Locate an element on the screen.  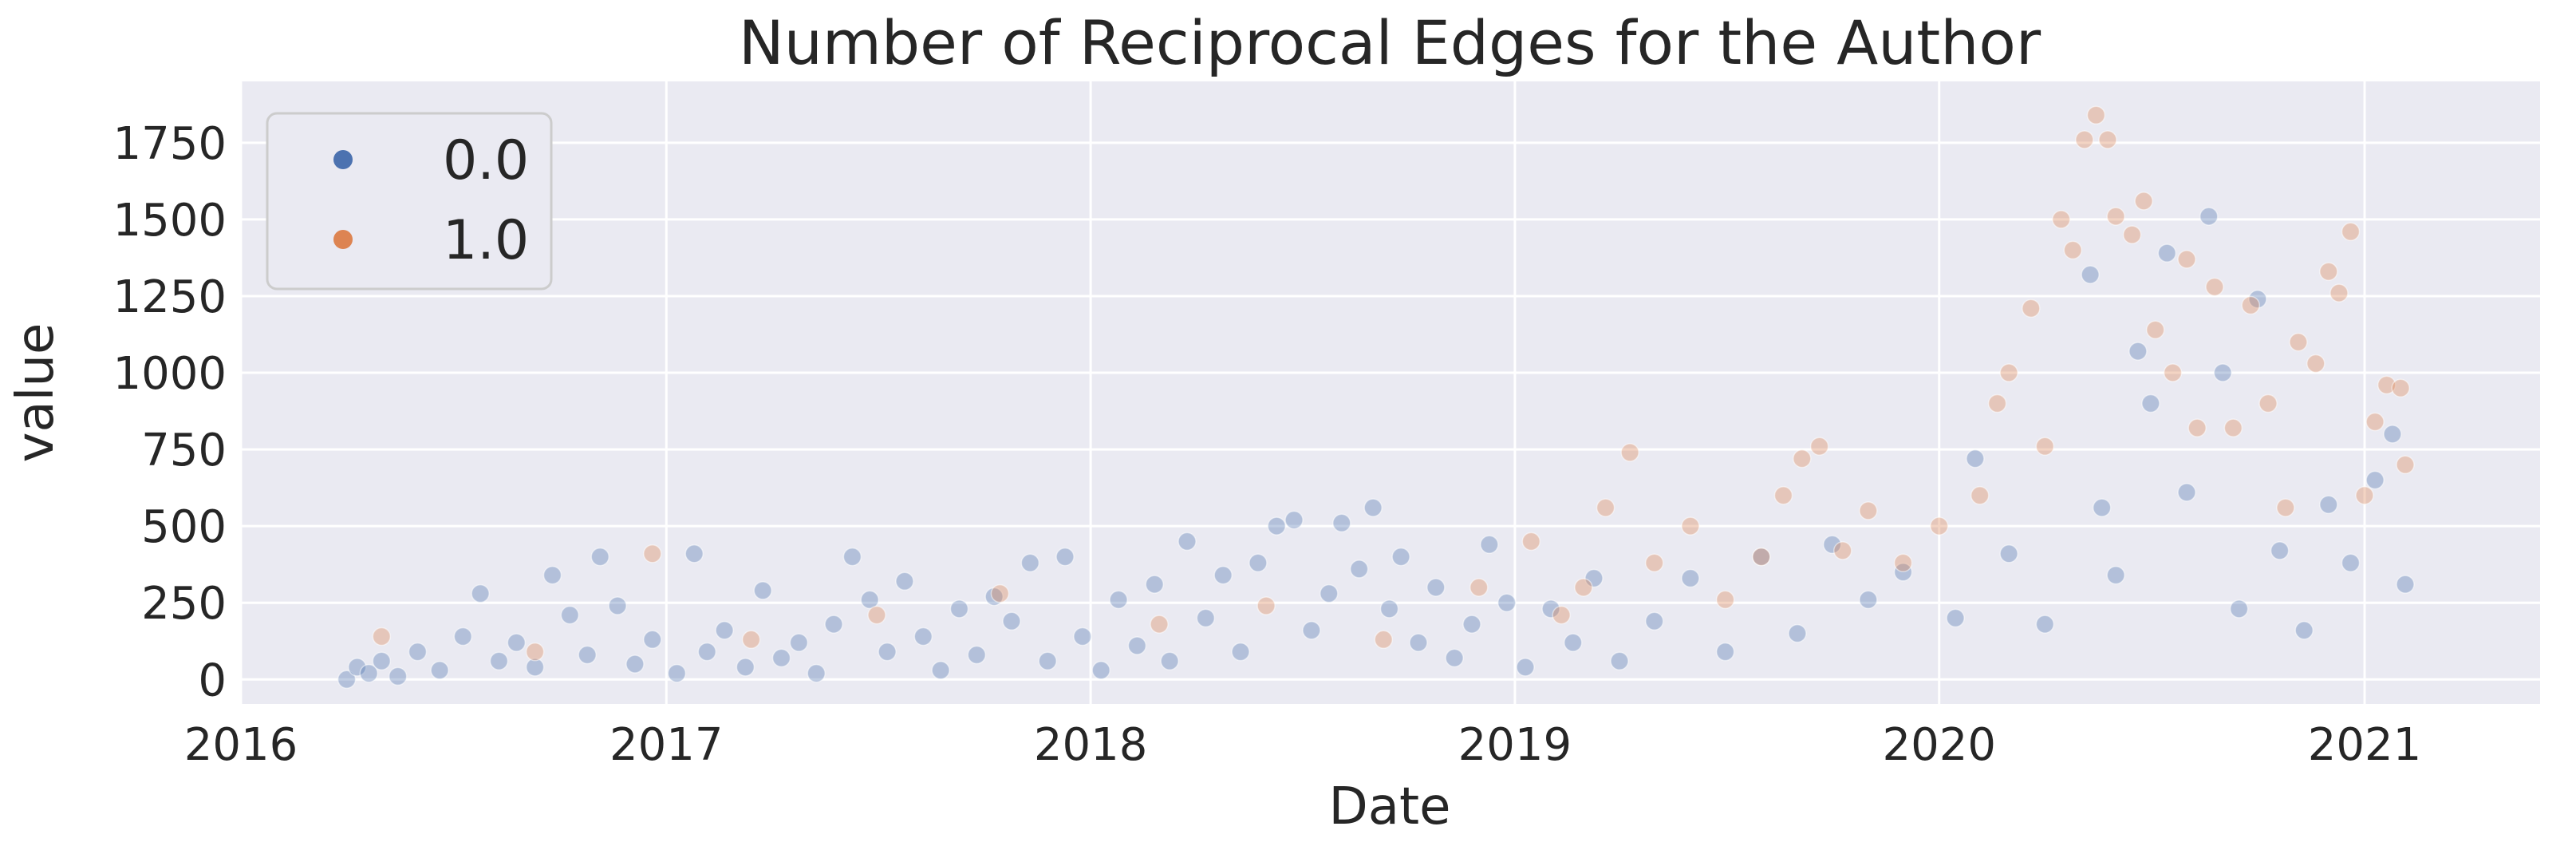
y-tick-label: 250 is located at coordinates (184, 604).